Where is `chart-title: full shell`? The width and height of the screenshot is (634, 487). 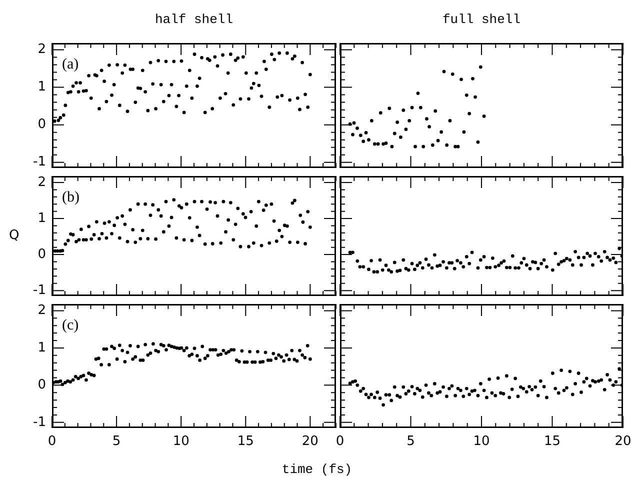 chart-title: full shell is located at coordinates (481, 19).